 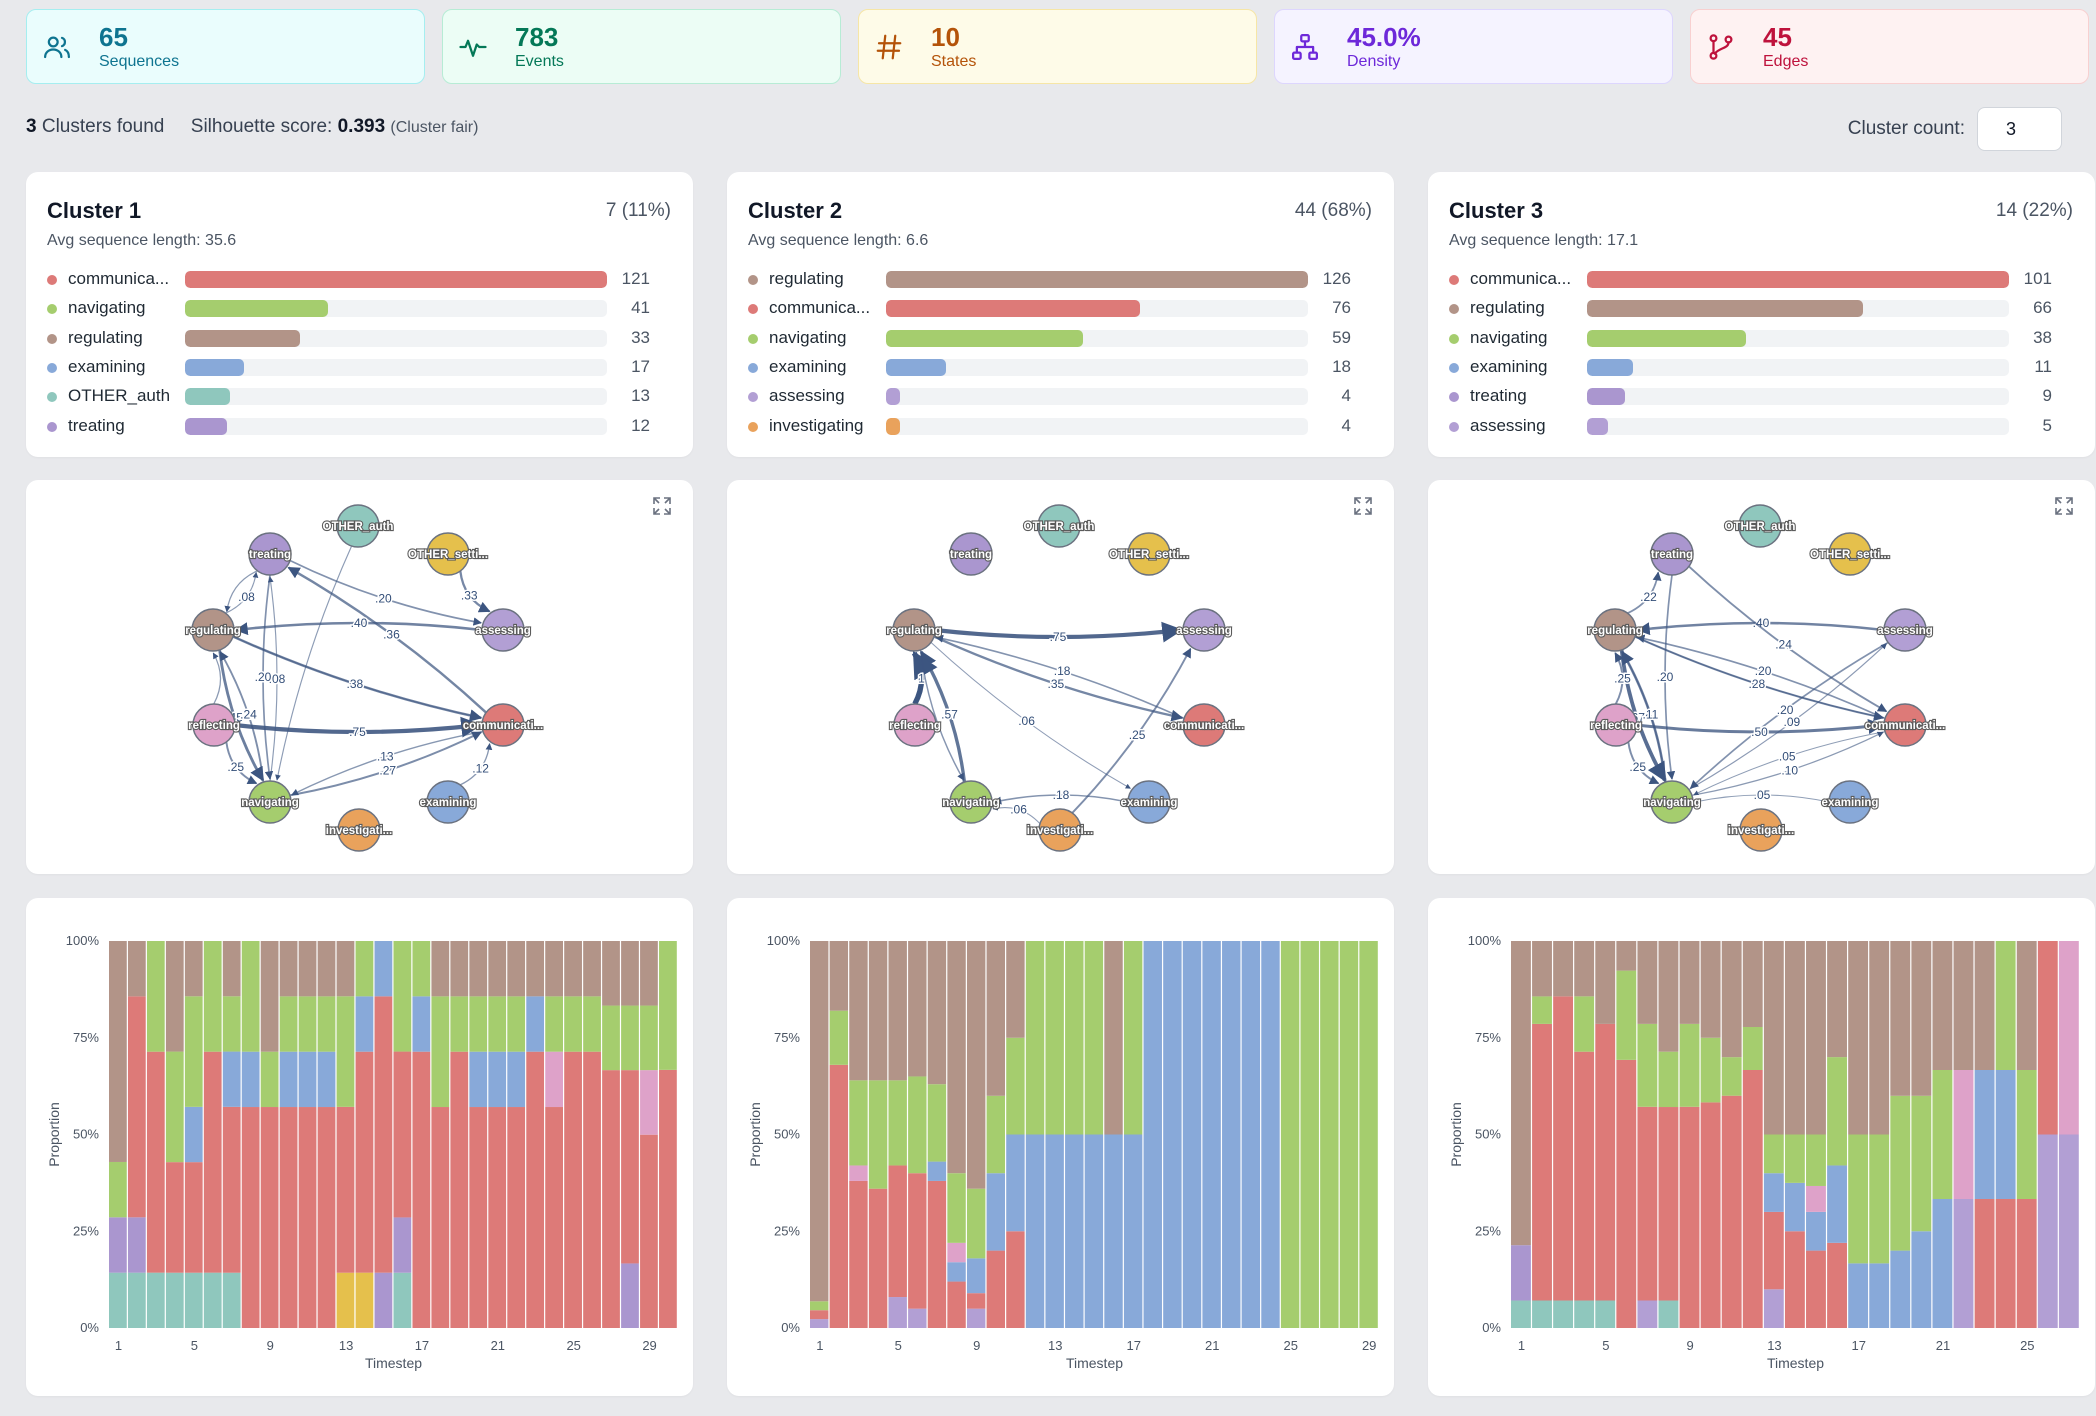 I want to click on state-frequency-row: OTHER_auth 13, so click(x=359, y=397).